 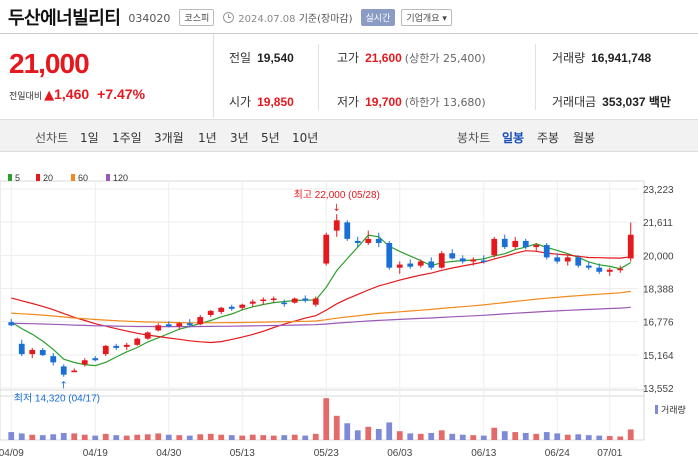 I want to click on candle-chart-heading: 봉차트, so click(x=474, y=138).